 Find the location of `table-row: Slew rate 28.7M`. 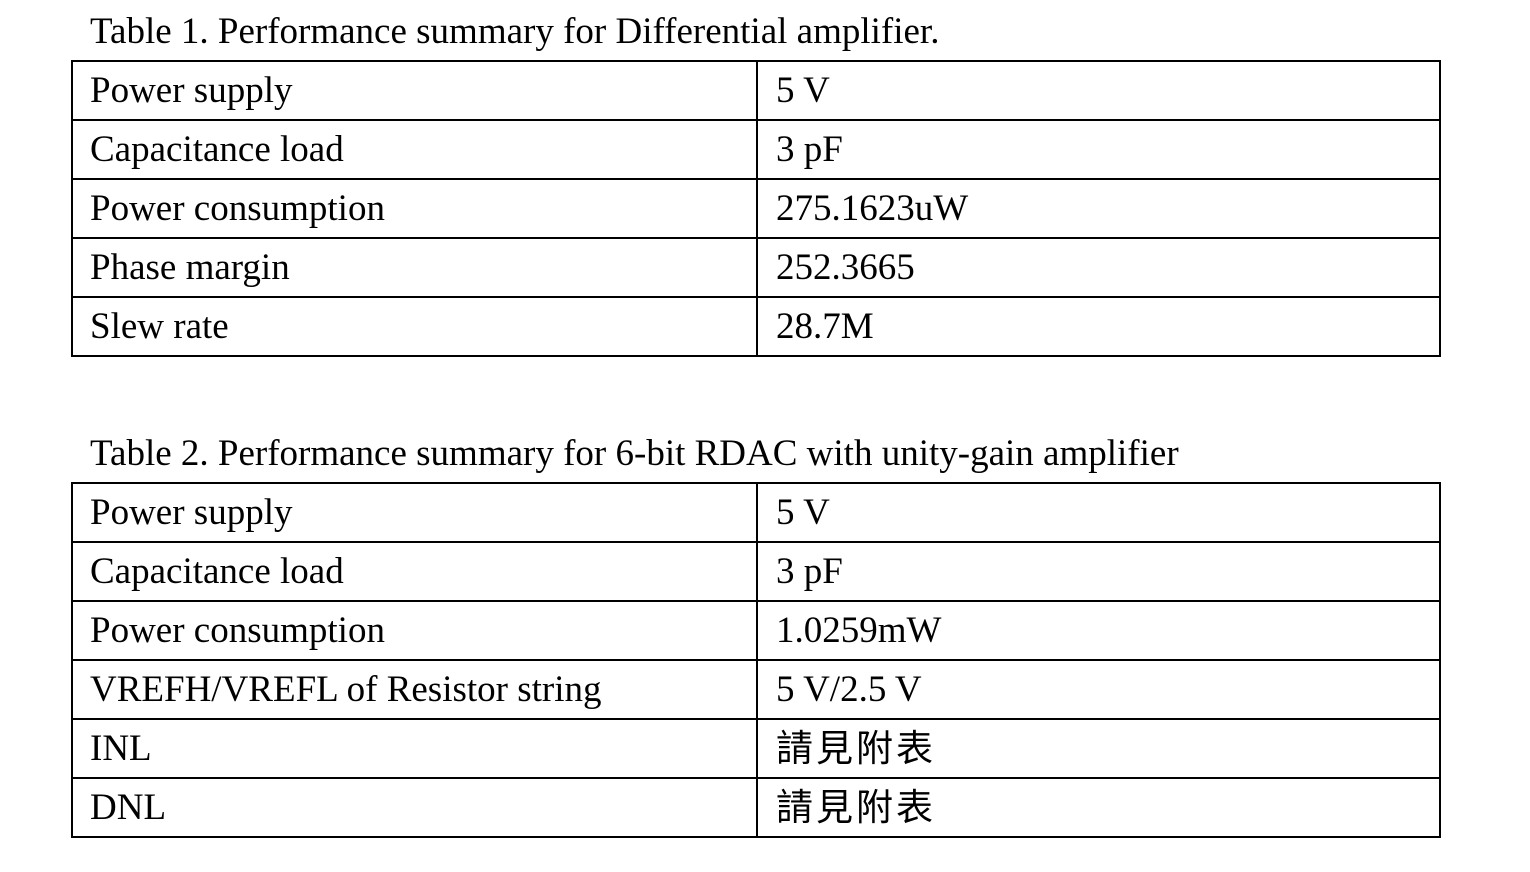

table-row: Slew rate 28.7M is located at coordinates (756, 326).